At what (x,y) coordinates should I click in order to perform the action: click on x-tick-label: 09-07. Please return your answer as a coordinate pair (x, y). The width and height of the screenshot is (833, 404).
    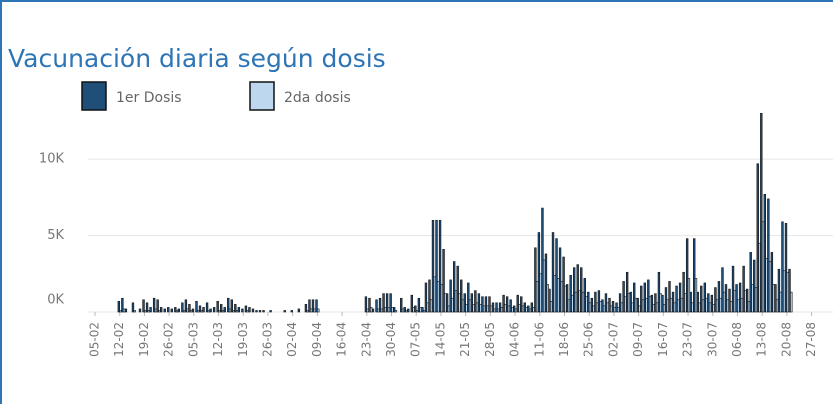
    Looking at the image, I should click on (638, 339).